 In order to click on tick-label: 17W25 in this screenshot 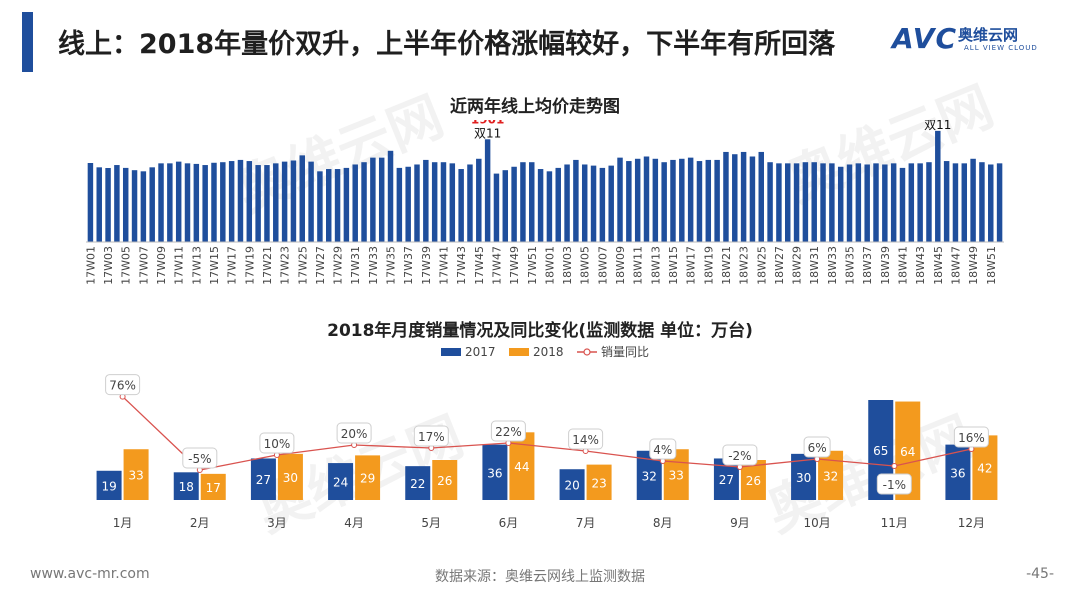, I will do `click(302, 265)`.